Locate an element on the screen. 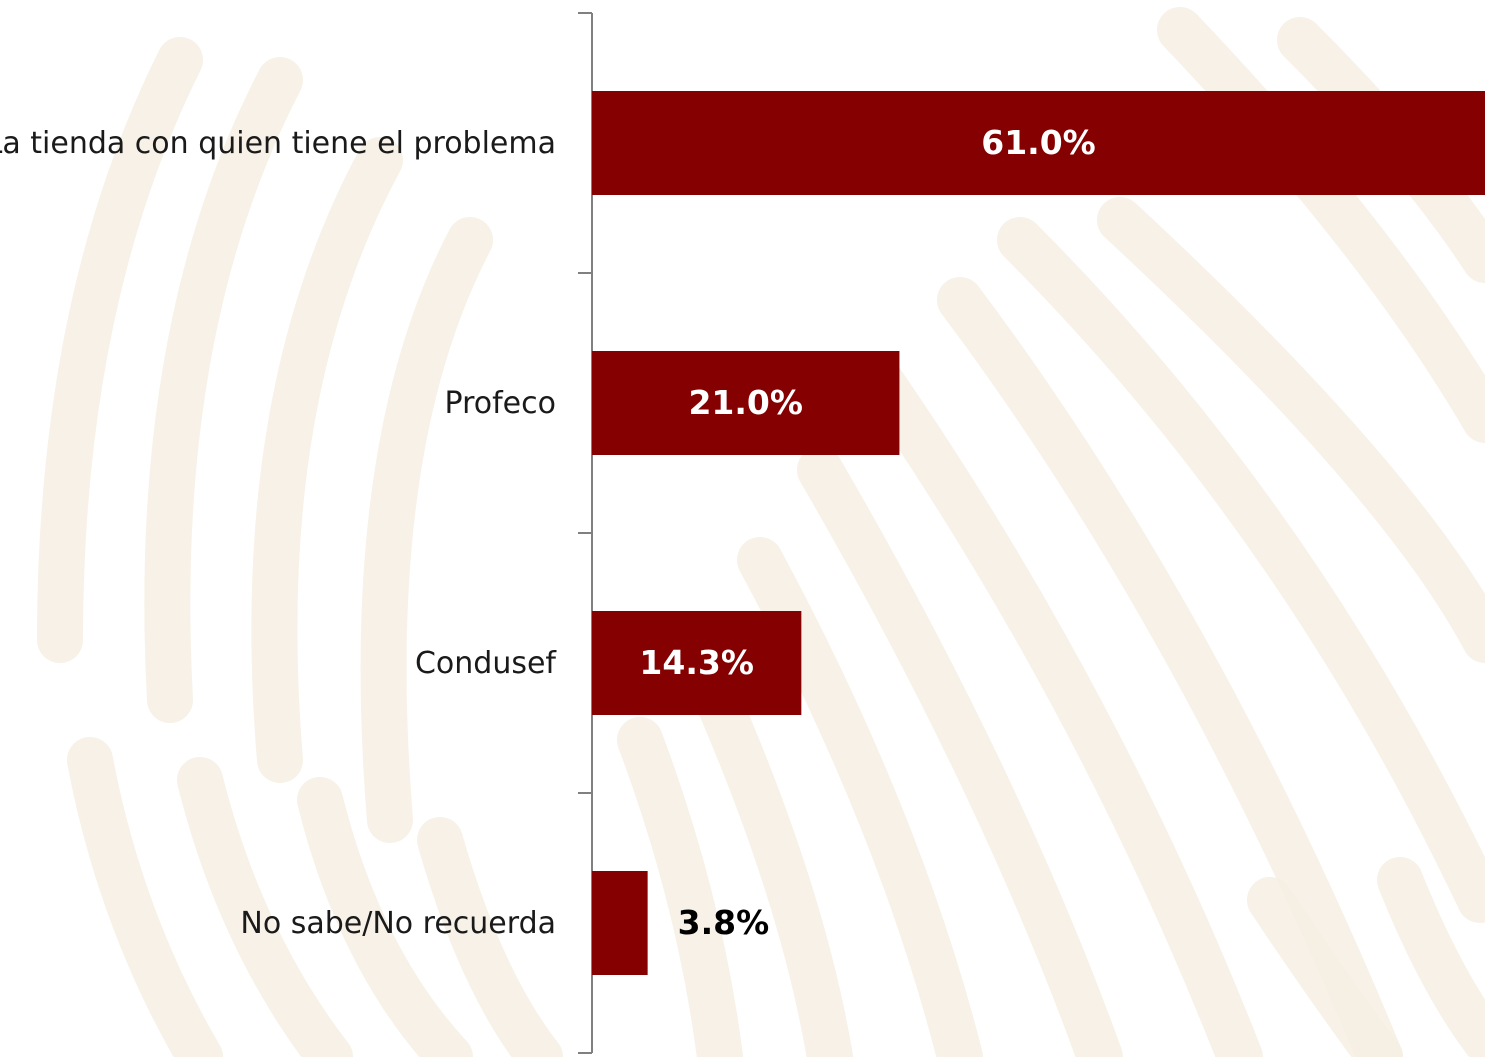 This screenshot has height=1061, width=1485. bar-value-label: 21.0% is located at coordinates (745, 402).